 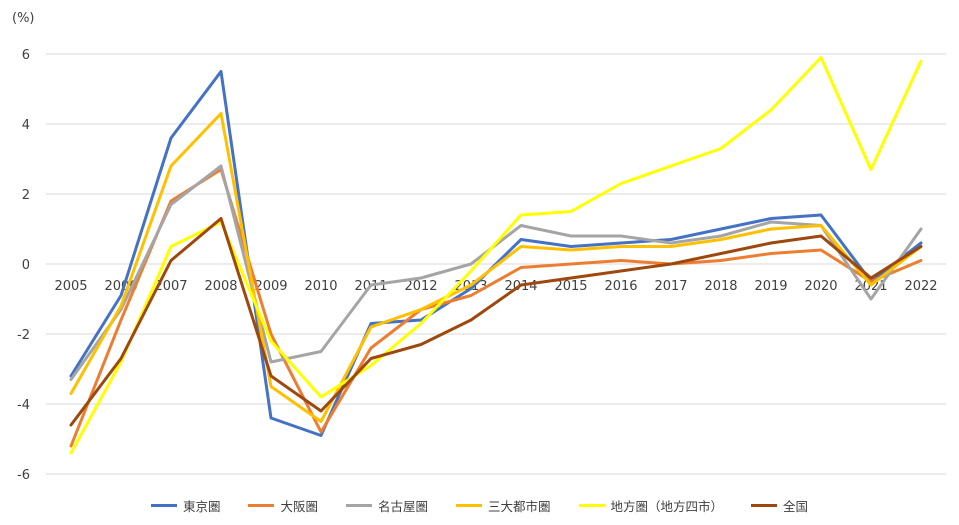 I want to click on x-tick-label: 2019, so click(x=770, y=286).